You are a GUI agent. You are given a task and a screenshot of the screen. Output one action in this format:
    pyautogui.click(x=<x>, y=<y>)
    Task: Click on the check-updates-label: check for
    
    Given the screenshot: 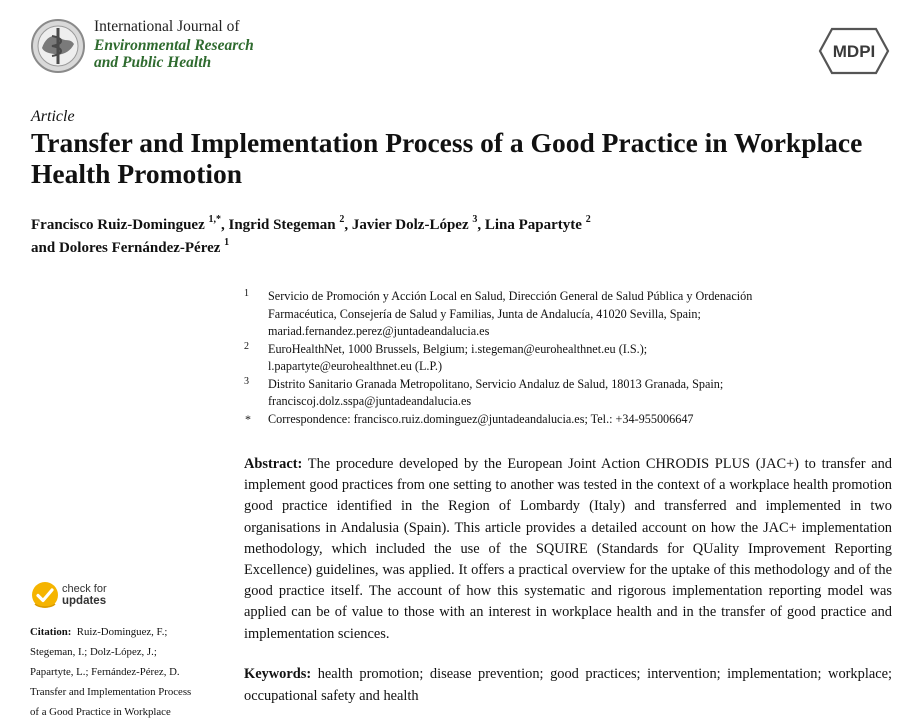 What is the action you would take?
    pyautogui.click(x=84, y=589)
    